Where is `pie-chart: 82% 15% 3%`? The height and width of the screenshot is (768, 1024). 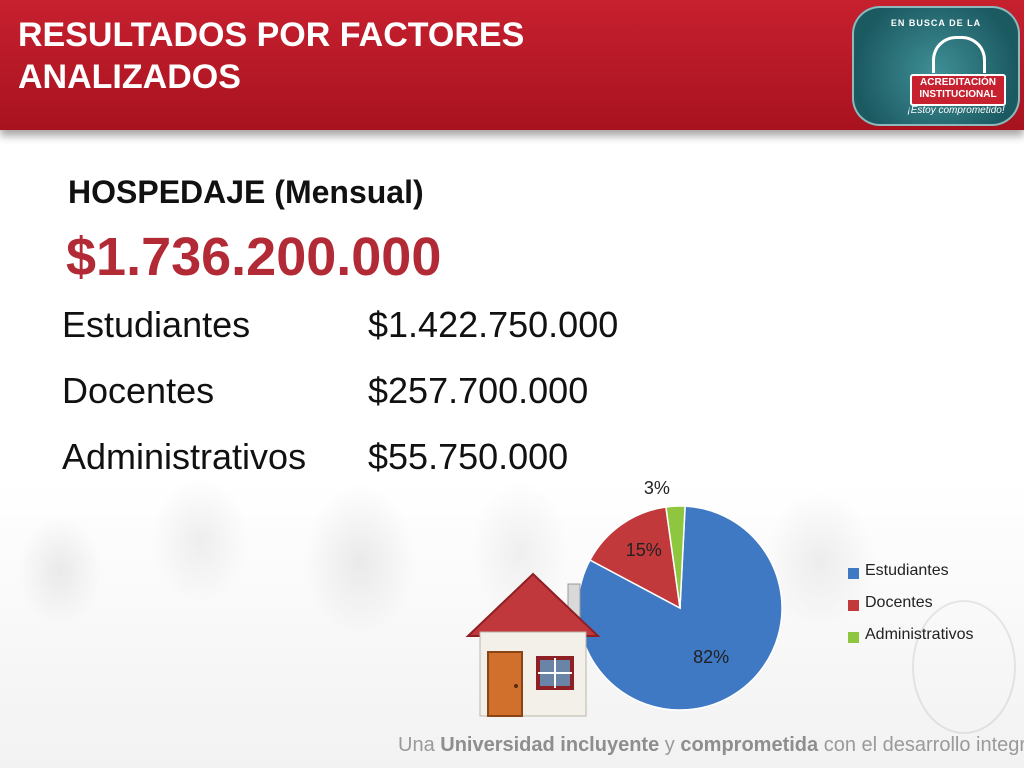 pie-chart: 82% 15% 3% is located at coordinates (680, 594).